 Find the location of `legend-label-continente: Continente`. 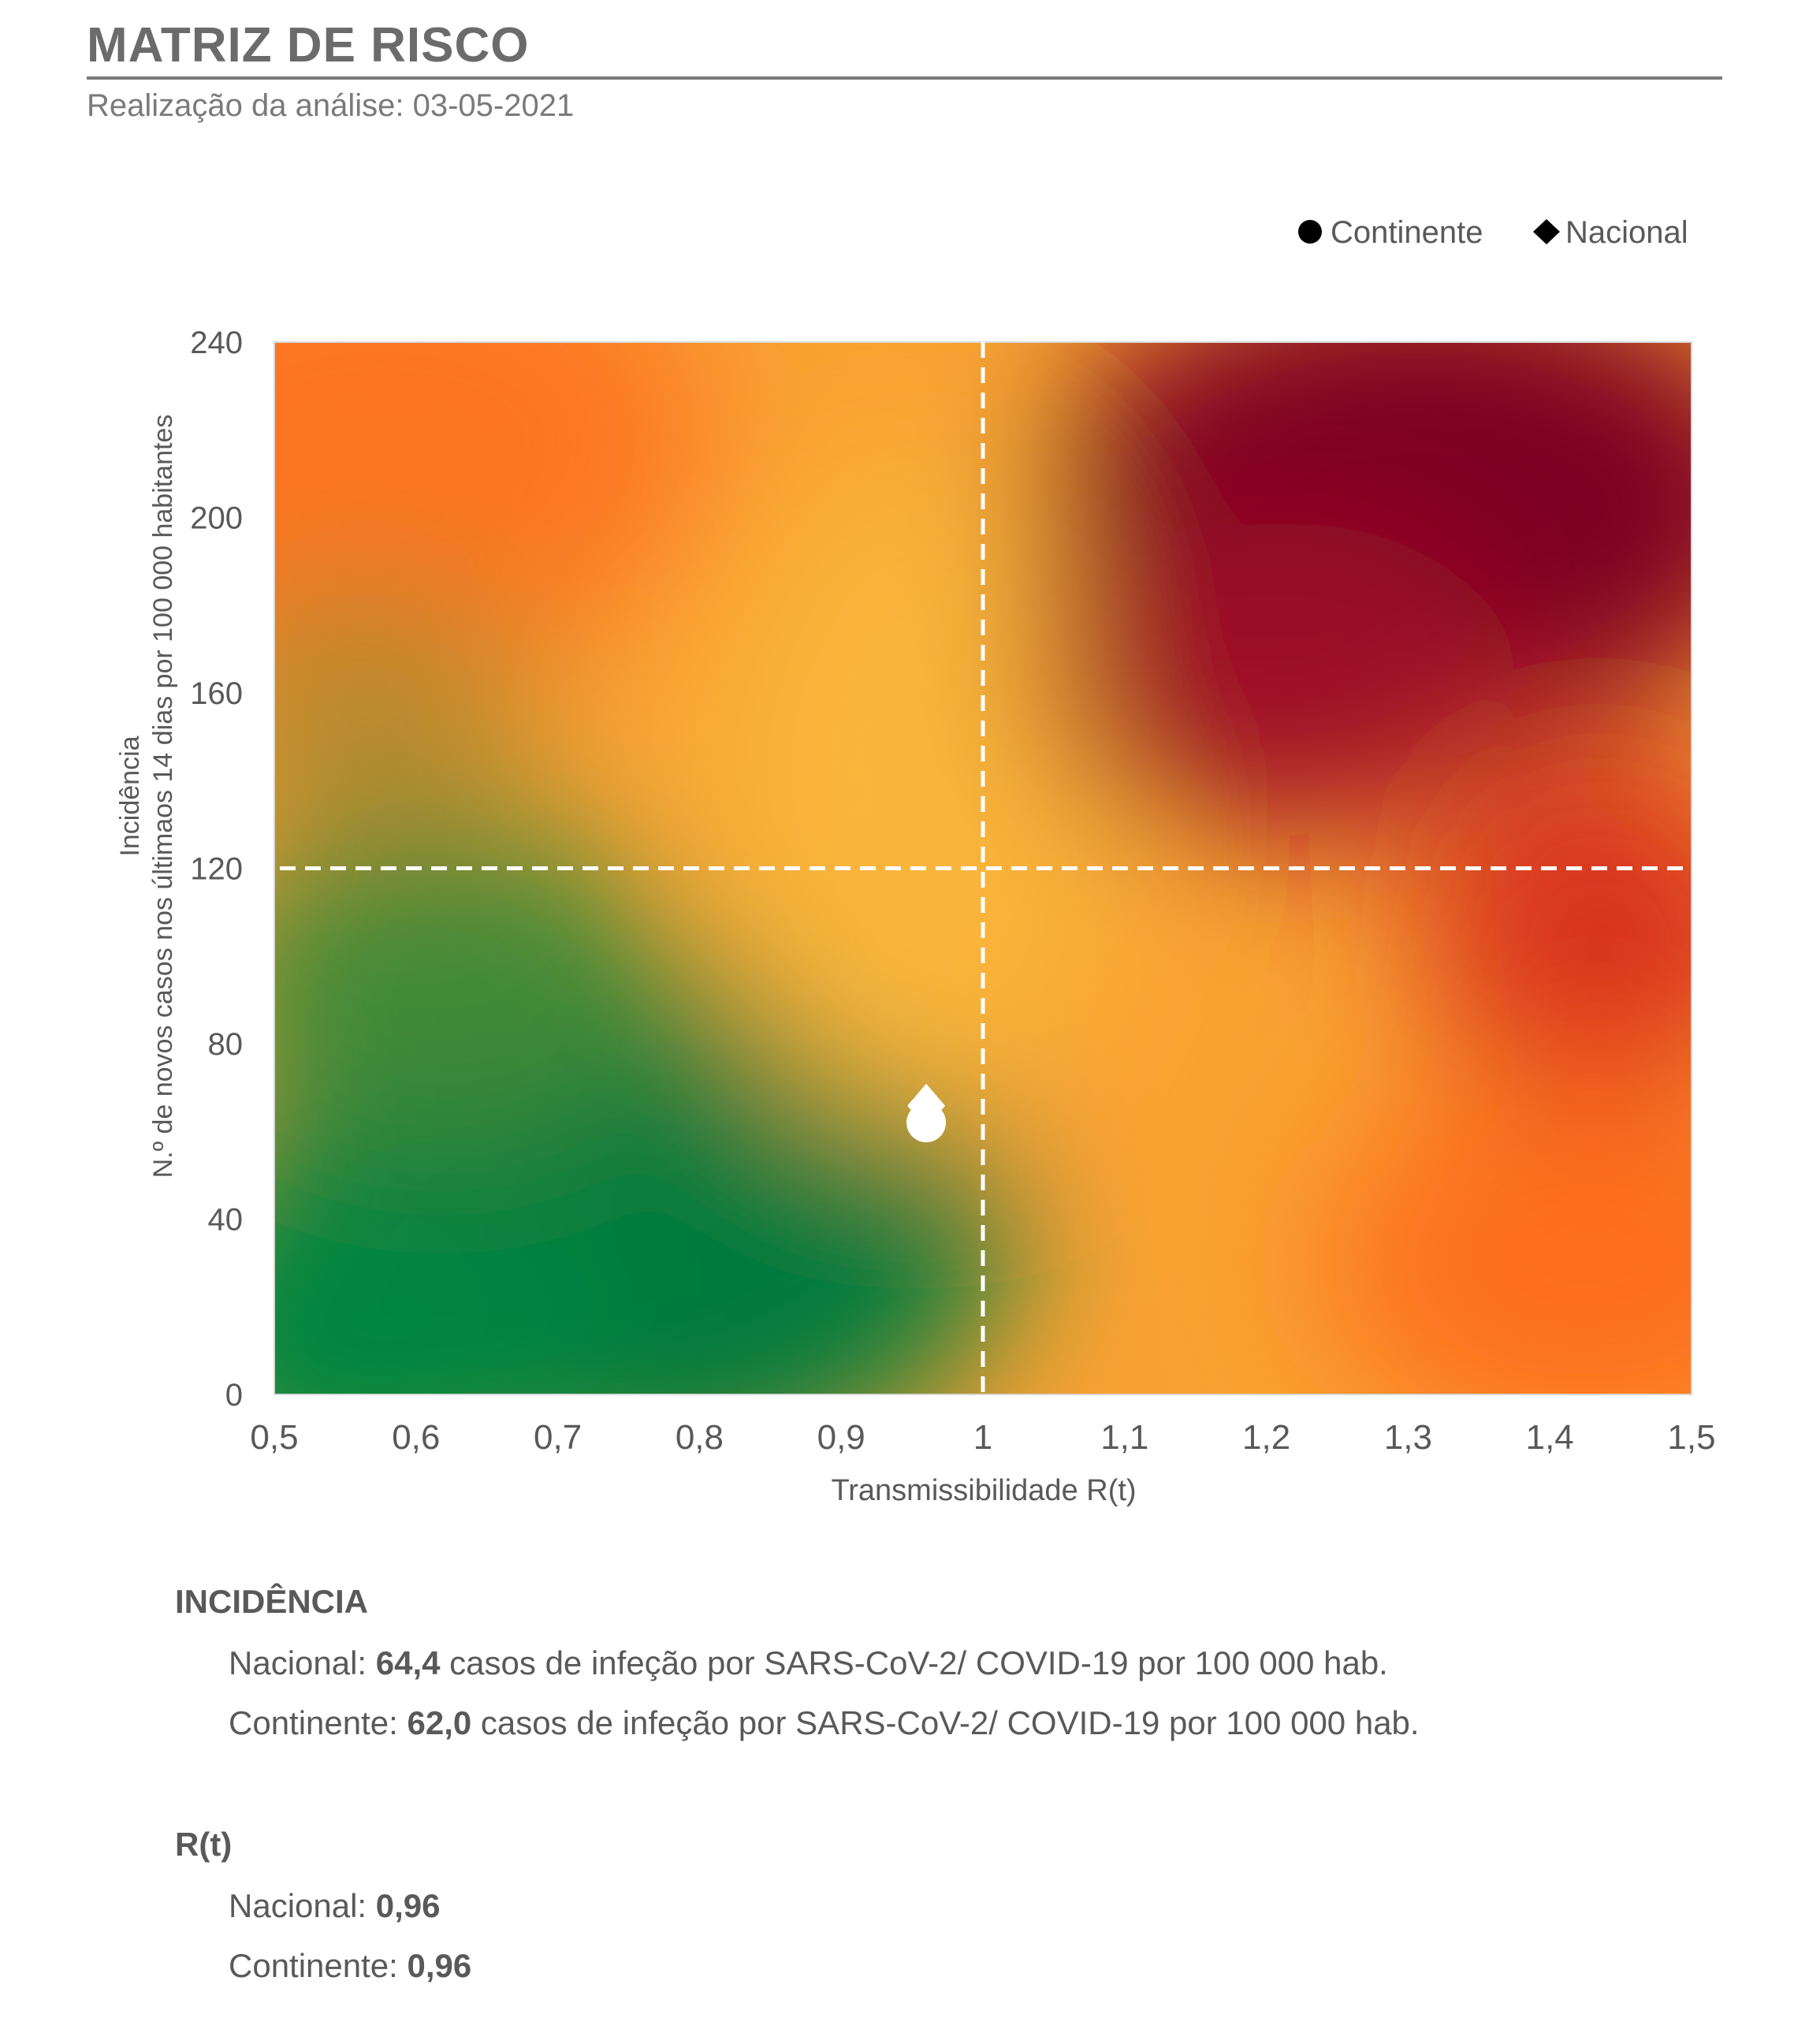

legend-label-continente: Continente is located at coordinates (1407, 232).